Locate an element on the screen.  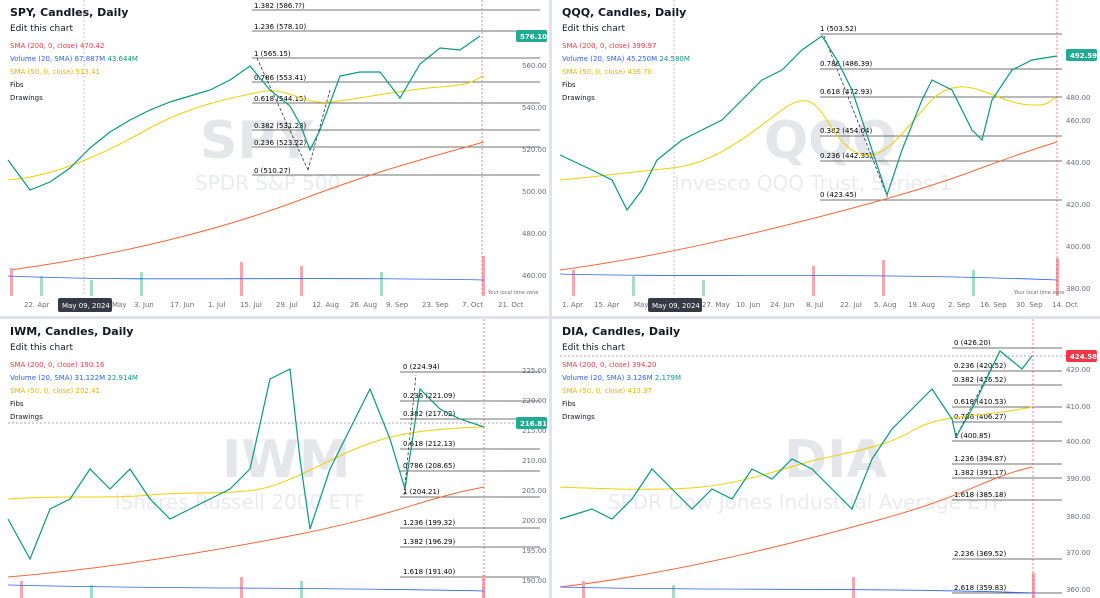
qqq-timezone-note: Your local time zone is located at coordinates (1038, 293).